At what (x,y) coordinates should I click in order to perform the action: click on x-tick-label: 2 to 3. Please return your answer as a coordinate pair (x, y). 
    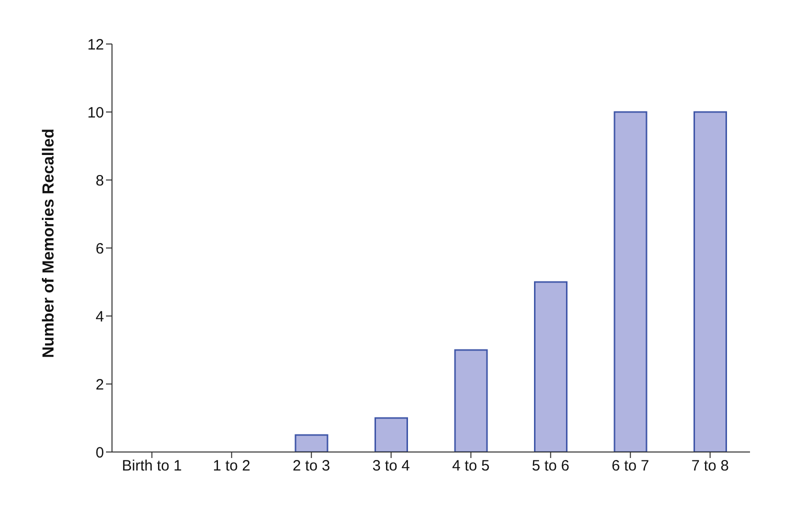
    Looking at the image, I should click on (311, 466).